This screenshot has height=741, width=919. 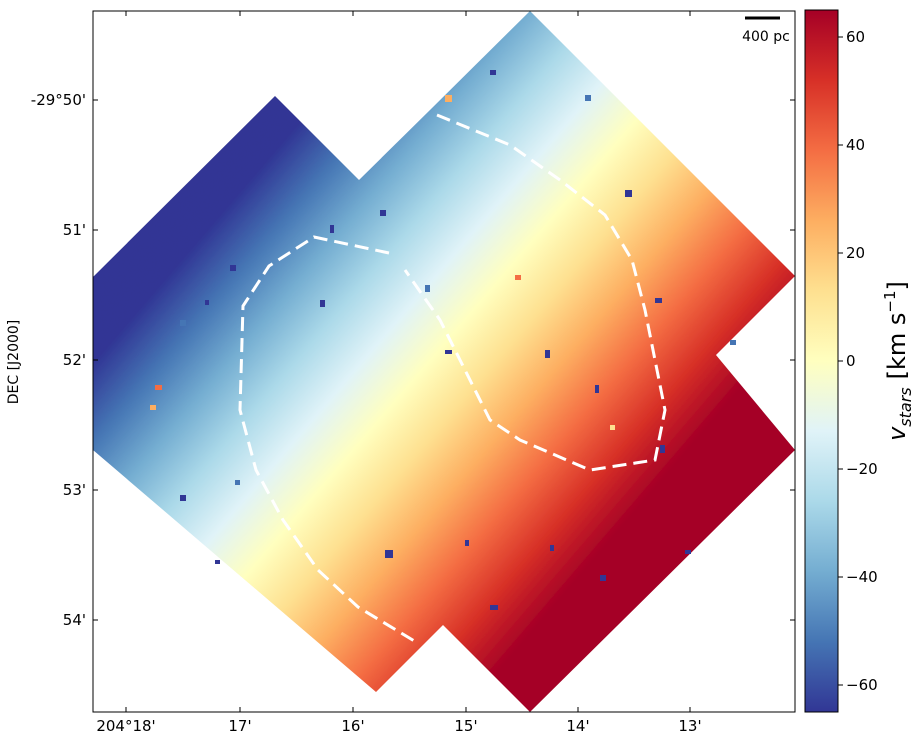 What do you see at coordinates (74, 360) in the screenshot?
I see `y-tick-label: 52'` at bounding box center [74, 360].